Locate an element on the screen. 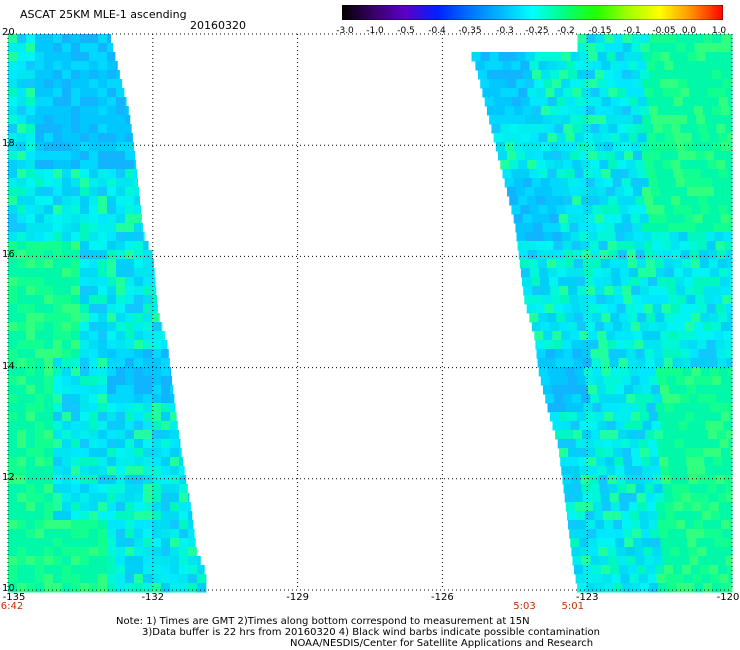 This screenshot has height=650, width=740. colorbar-gradient is located at coordinates (532, 12).